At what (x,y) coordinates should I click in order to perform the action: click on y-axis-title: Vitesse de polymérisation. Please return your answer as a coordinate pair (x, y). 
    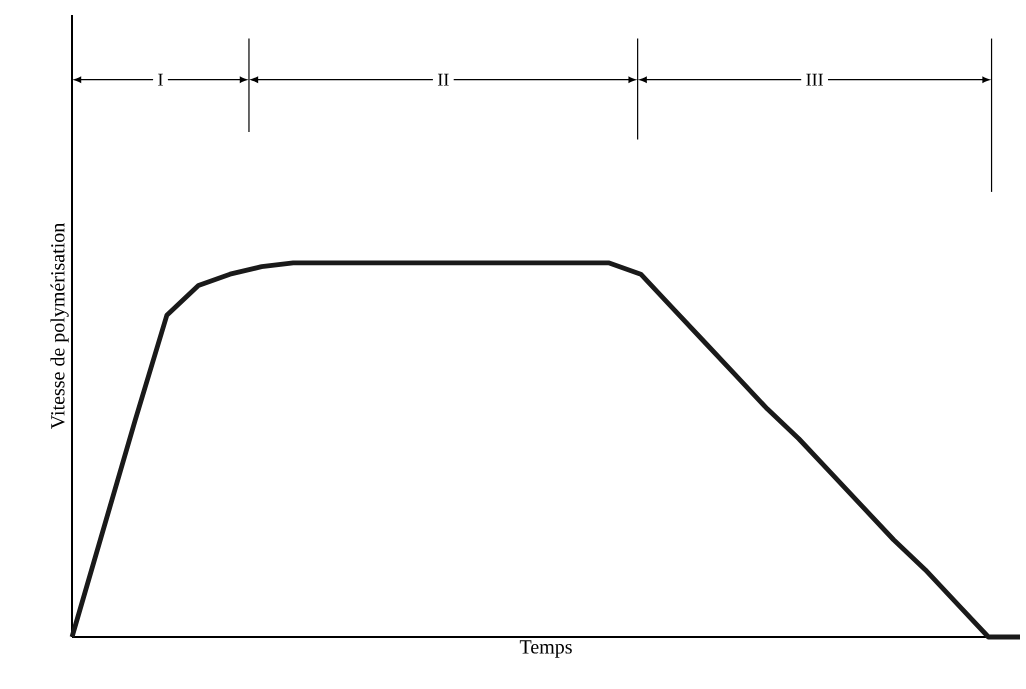
    Looking at the image, I should click on (59, 326).